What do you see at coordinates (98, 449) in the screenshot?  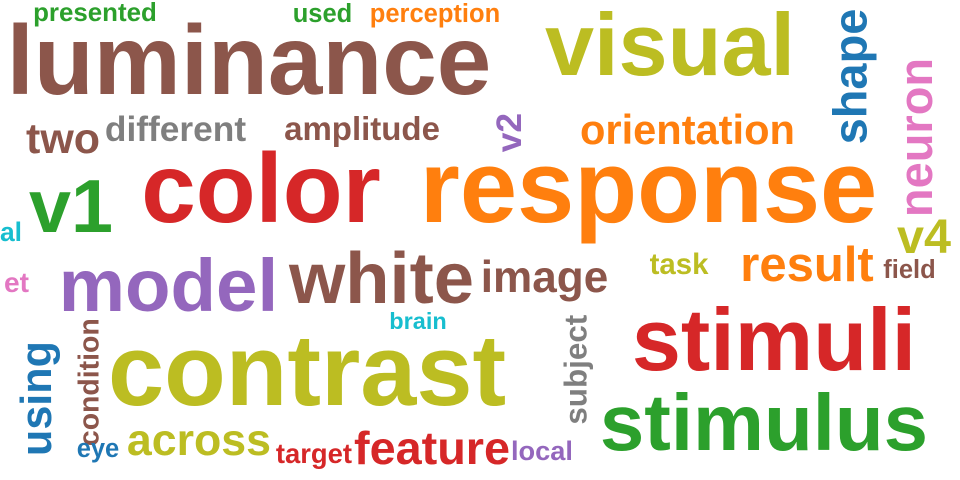 I see `word-eye: eye` at bounding box center [98, 449].